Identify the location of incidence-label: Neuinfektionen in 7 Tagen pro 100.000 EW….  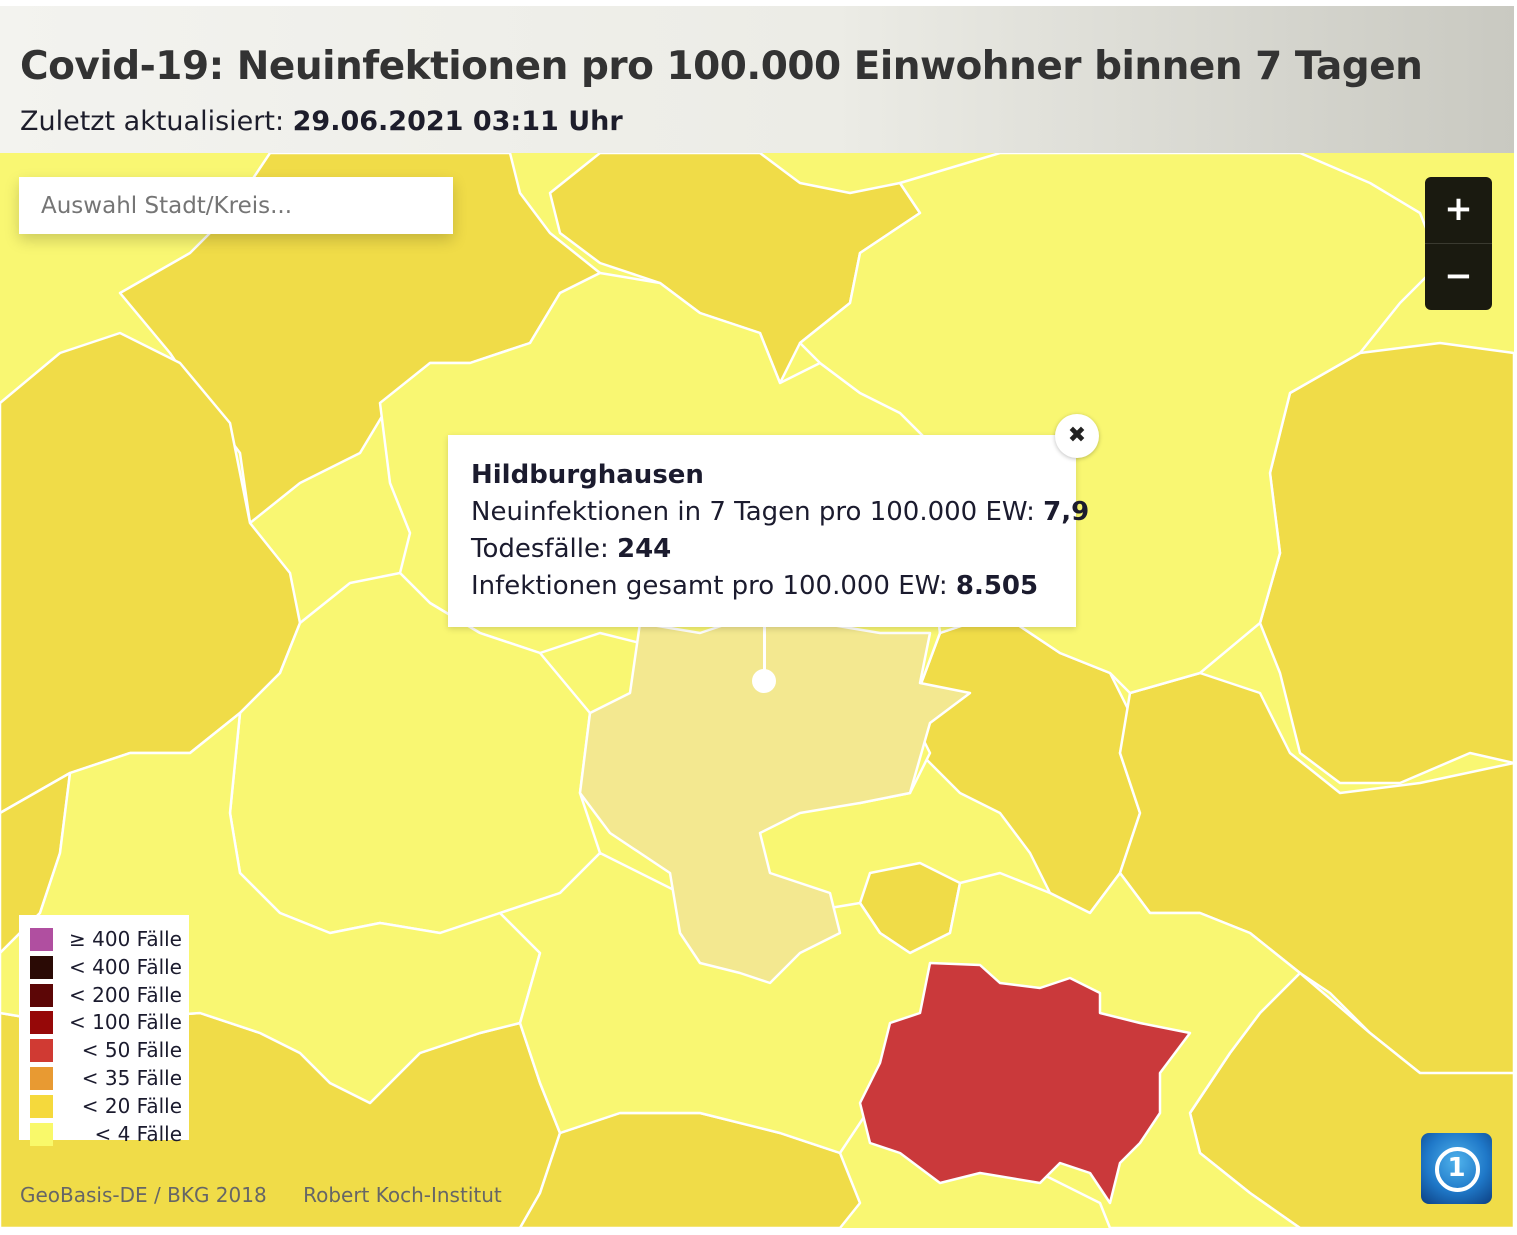
(753, 512).